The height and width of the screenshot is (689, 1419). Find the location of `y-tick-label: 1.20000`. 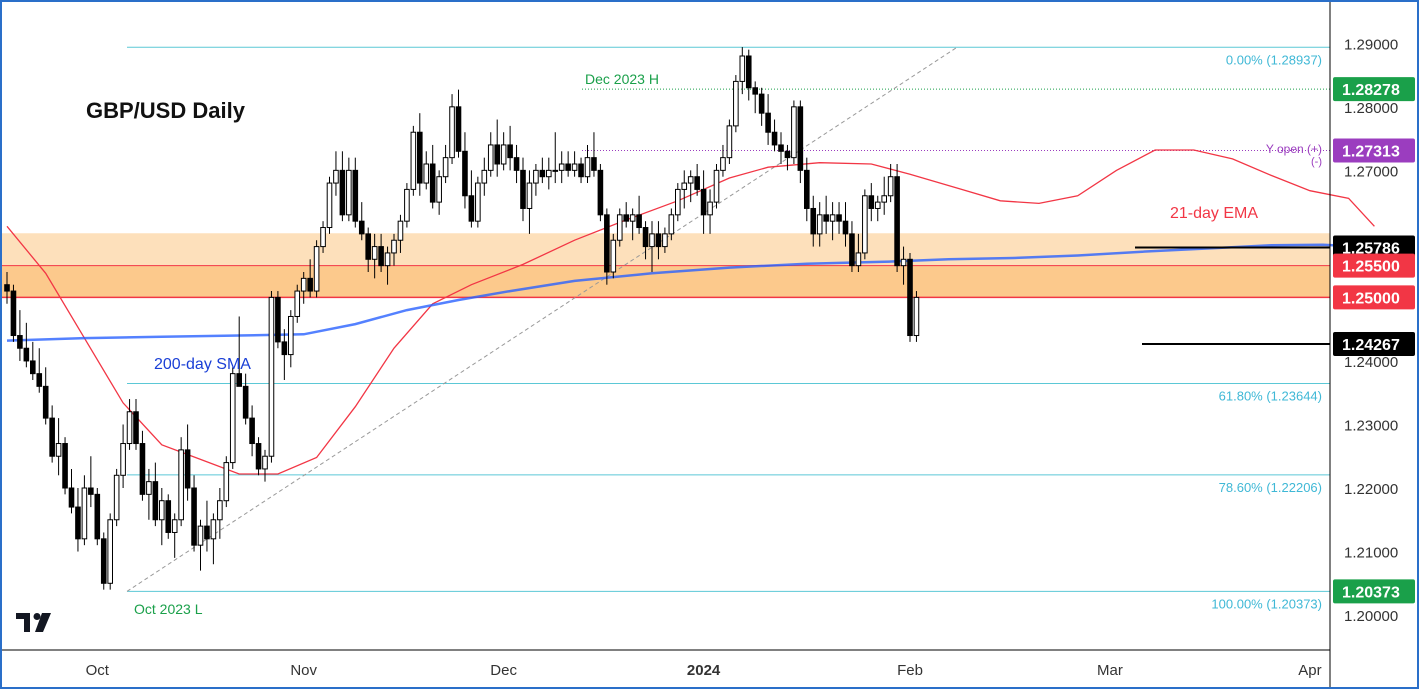

y-tick-label: 1.20000 is located at coordinates (1371, 616).